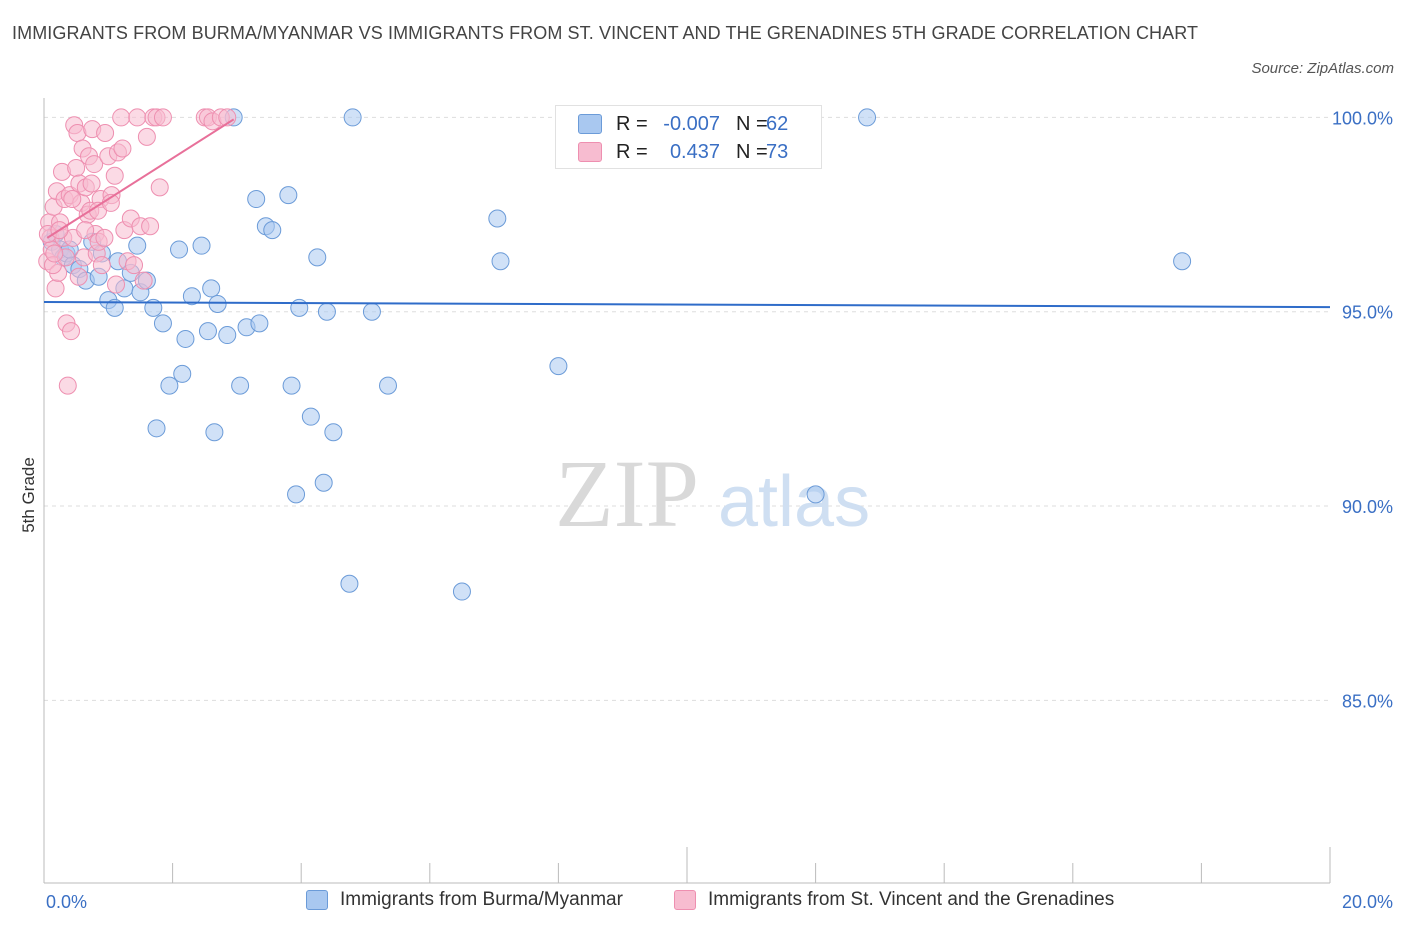  Describe the element at coordinates (777, 151) in the screenshot. I see `n-value: 73` at that location.